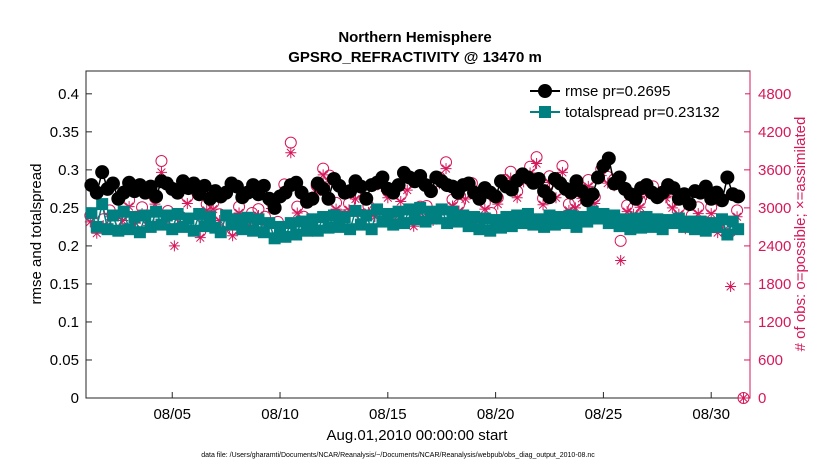  What do you see at coordinates (75, 398) in the screenshot?
I see `y-tick-label: 0` at bounding box center [75, 398].